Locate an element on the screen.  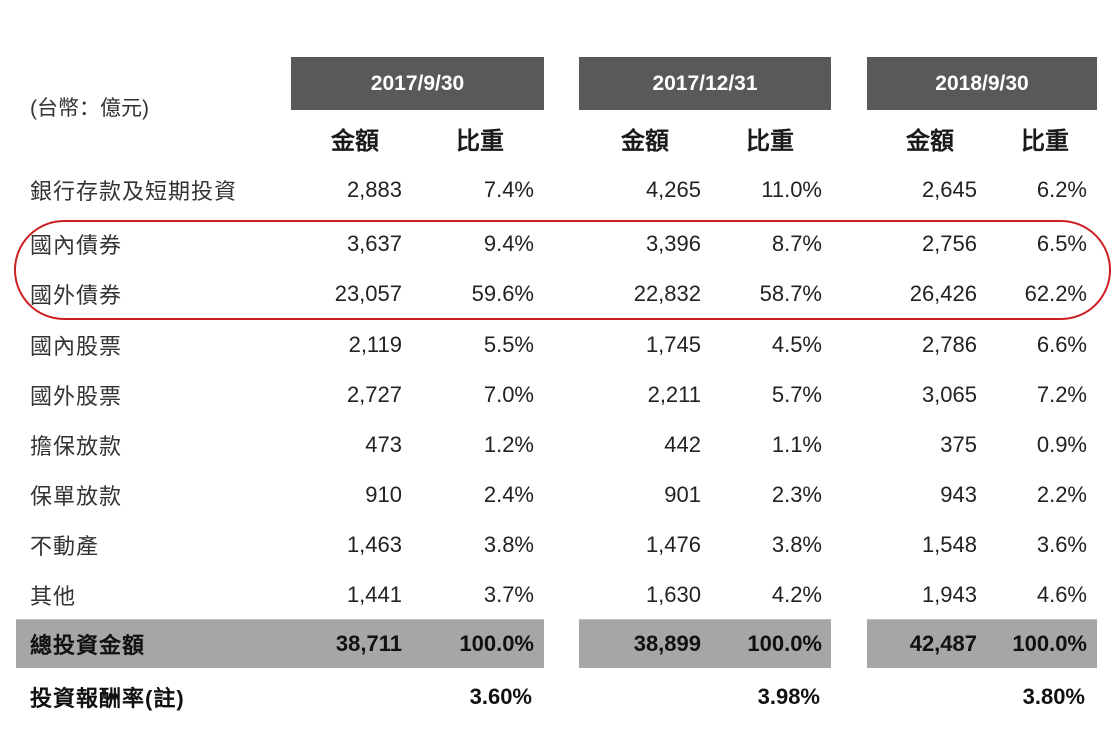
return-rate-label: 投資報酬率(註) is located at coordinates (107, 698).